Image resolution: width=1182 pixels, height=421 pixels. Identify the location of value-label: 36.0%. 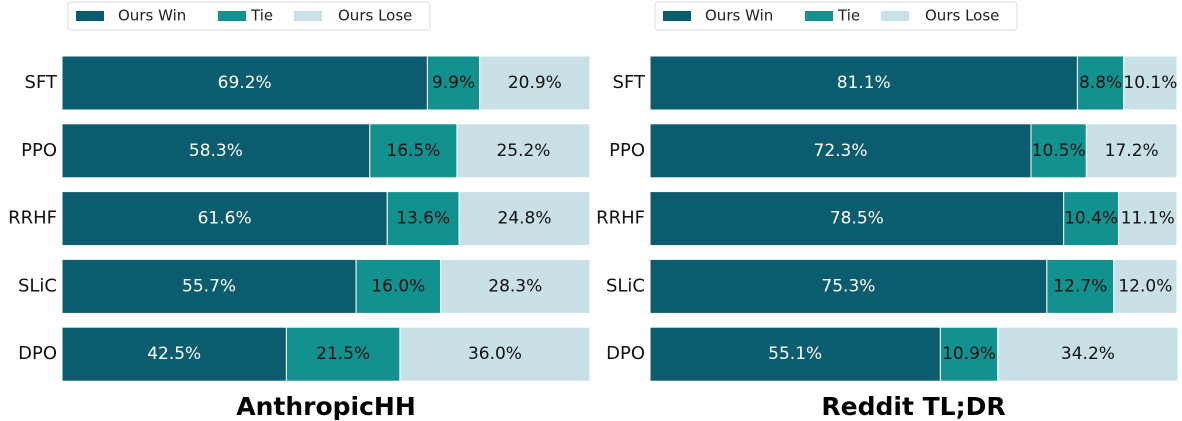
(495, 354).